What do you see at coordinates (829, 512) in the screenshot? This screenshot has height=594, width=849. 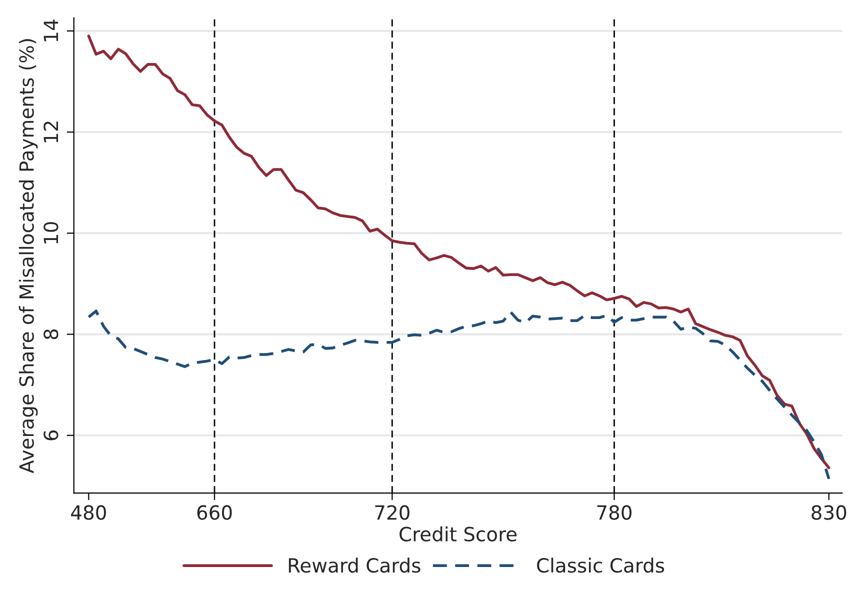 I see `x-tick-label: 830` at bounding box center [829, 512].